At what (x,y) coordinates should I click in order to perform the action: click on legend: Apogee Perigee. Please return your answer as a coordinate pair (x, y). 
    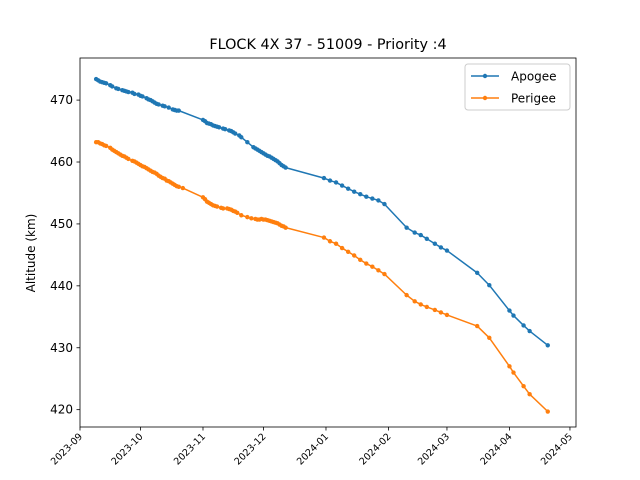
    Looking at the image, I should click on (517, 87).